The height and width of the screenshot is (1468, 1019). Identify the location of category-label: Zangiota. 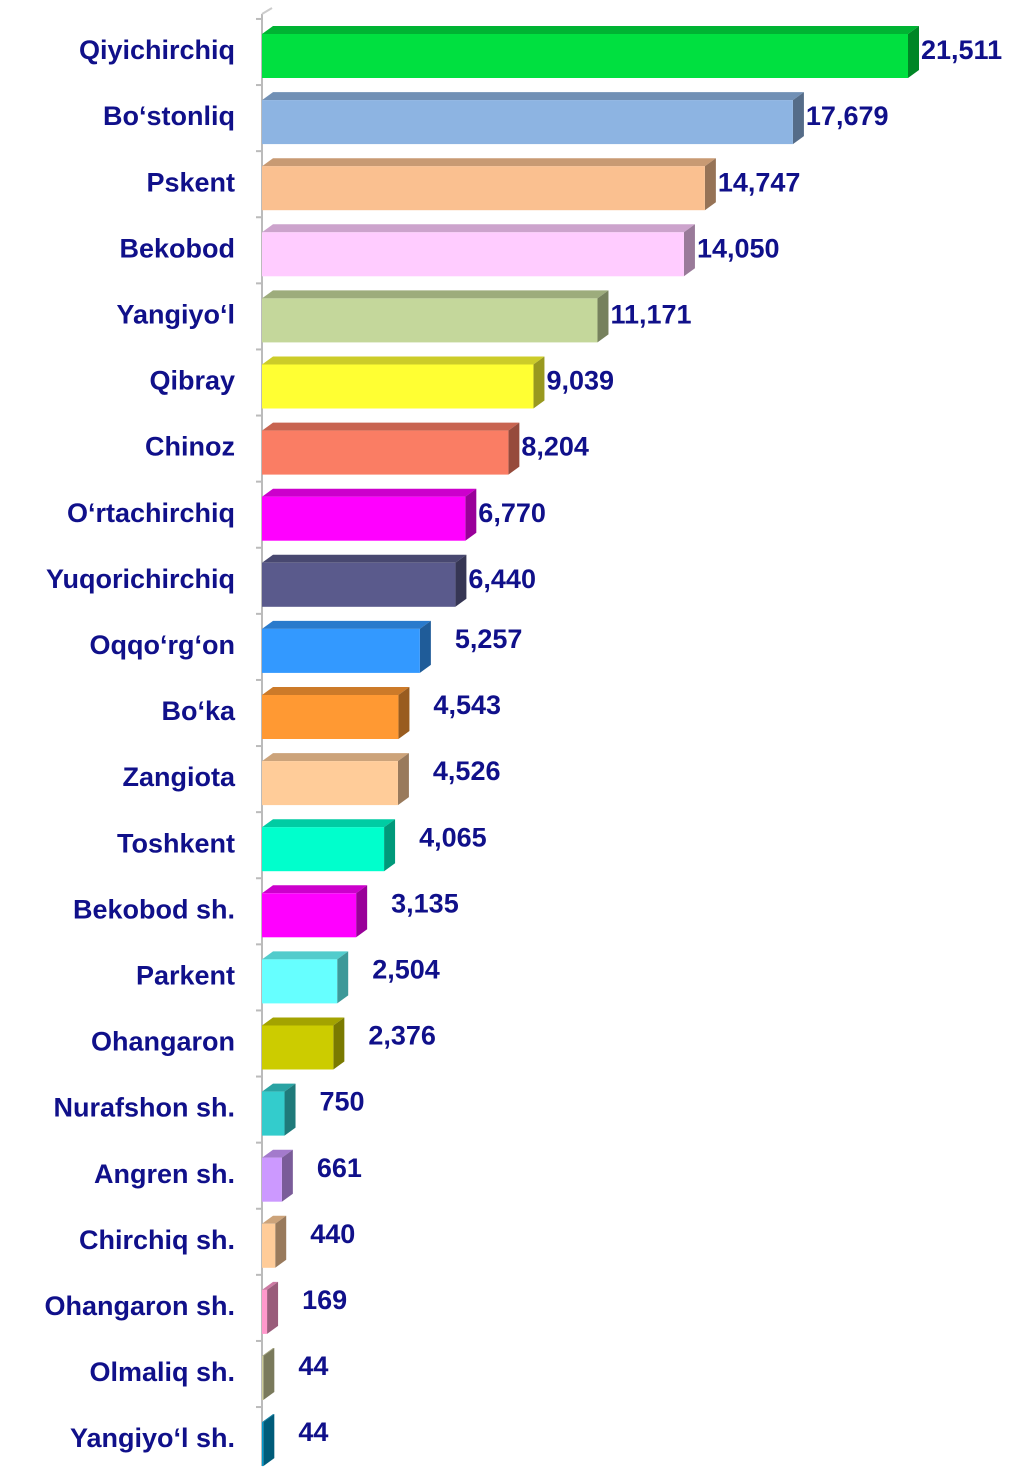
(179, 777).